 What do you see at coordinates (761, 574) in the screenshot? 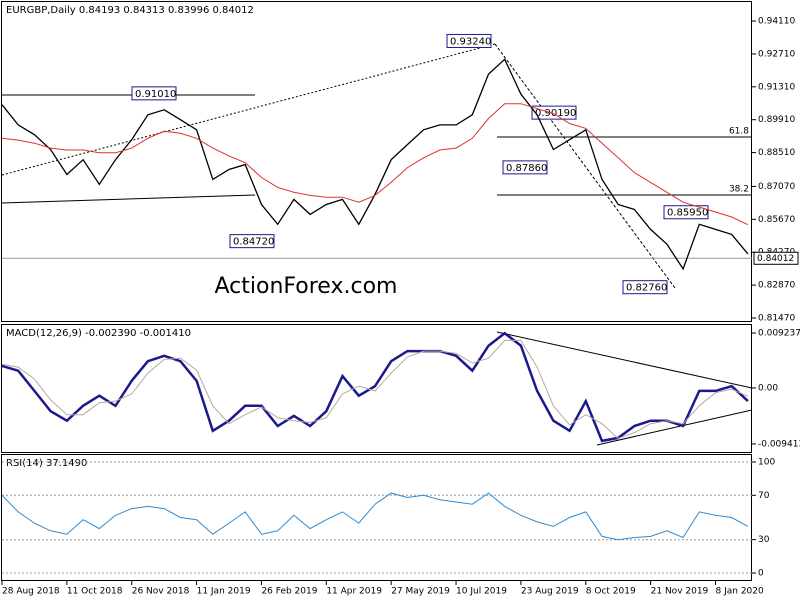
I see `y-tick-label: 0` at bounding box center [761, 574].